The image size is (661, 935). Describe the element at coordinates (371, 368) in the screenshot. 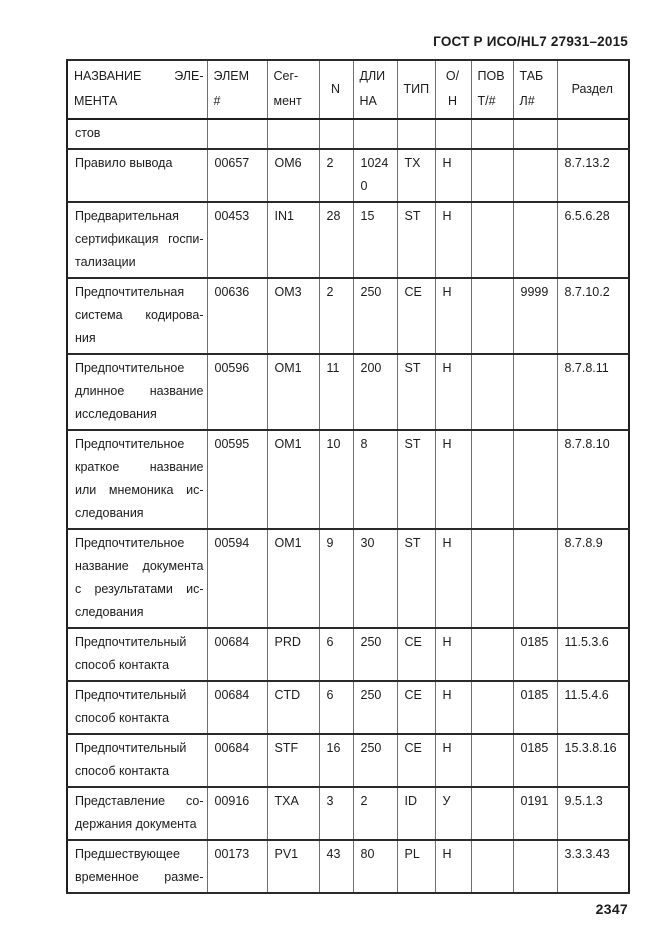

I see `cell-text-line: 200` at that location.